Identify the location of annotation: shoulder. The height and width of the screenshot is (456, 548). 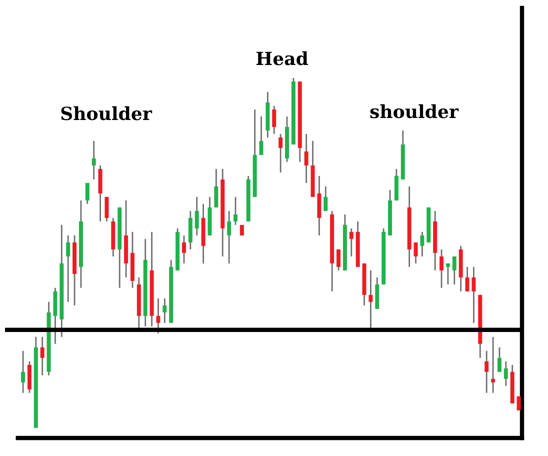
(414, 111).